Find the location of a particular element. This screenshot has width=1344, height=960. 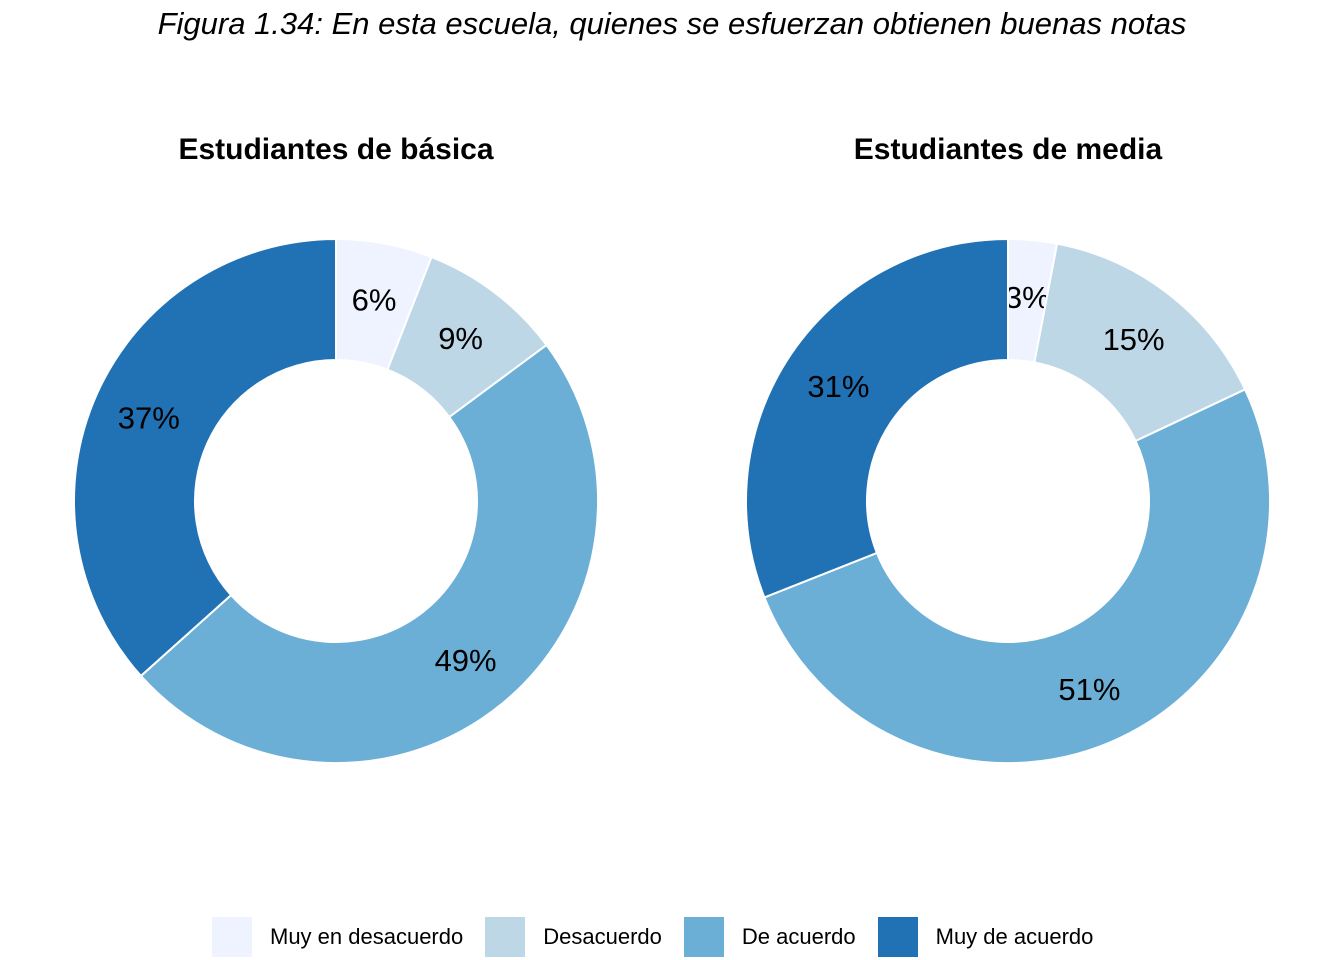

legend-label: Desacuerdo is located at coordinates (602, 936).